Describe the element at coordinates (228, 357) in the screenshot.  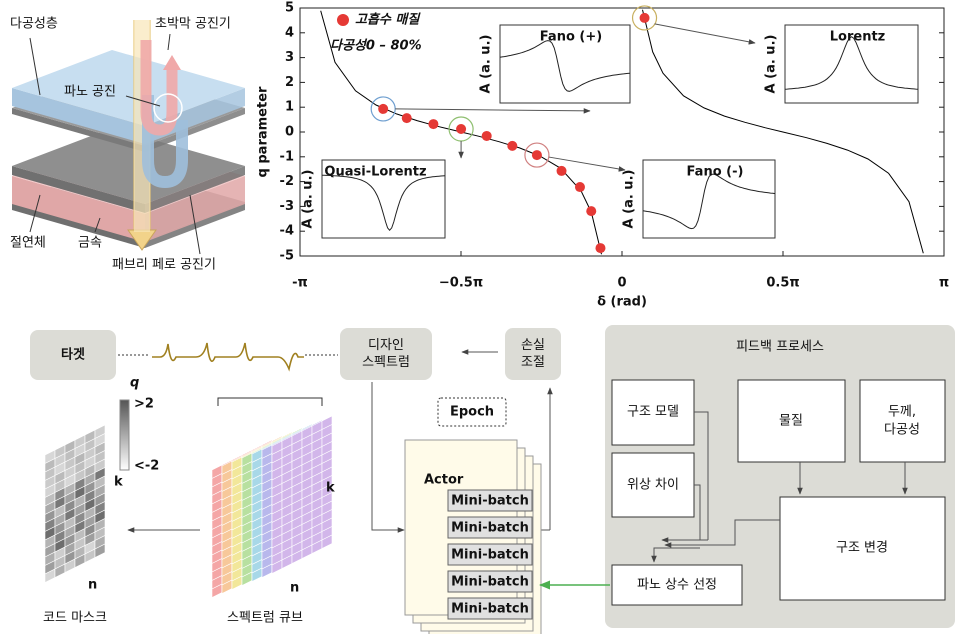
I see `target-spectrum` at that location.